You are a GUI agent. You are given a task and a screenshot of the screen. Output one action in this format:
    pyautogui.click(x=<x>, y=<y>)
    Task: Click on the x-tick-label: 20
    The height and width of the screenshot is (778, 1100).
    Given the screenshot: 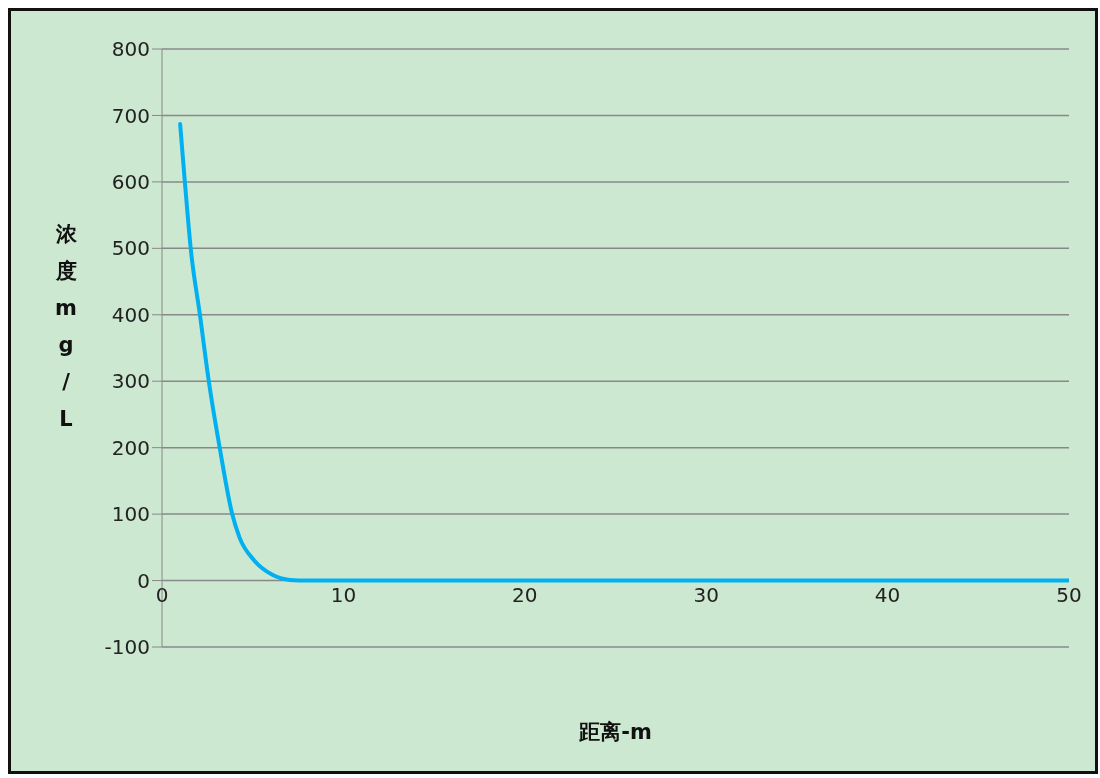 What is the action you would take?
    pyautogui.click(x=525, y=595)
    